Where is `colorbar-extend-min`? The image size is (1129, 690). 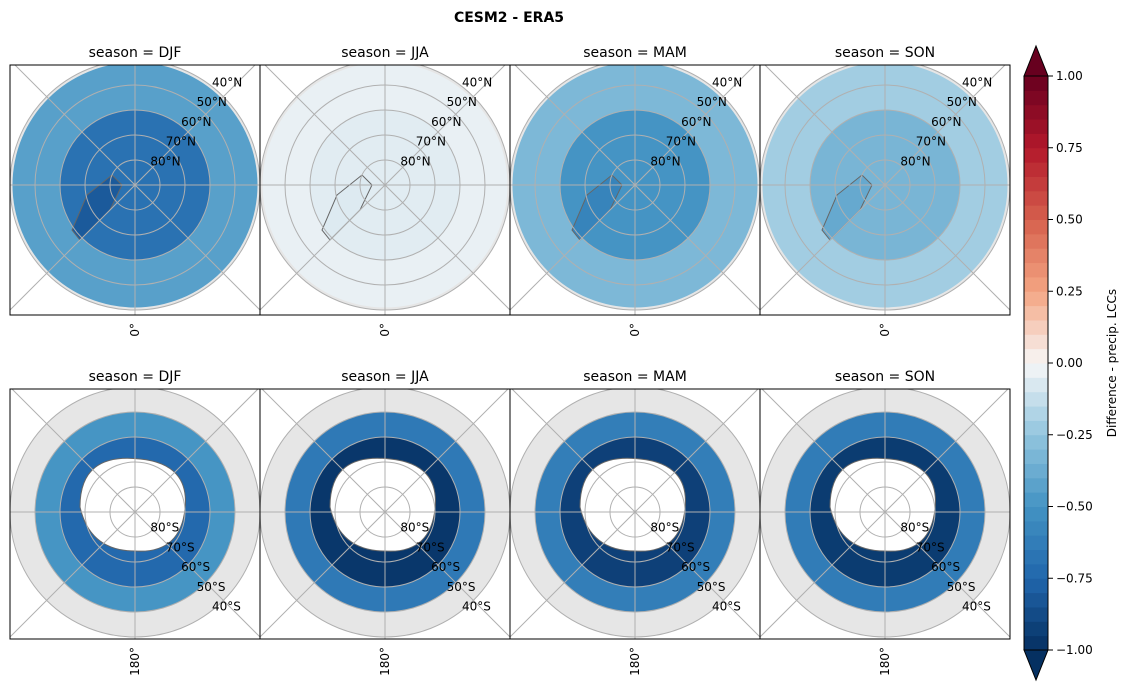
colorbar-extend-min is located at coordinates (1036, 665).